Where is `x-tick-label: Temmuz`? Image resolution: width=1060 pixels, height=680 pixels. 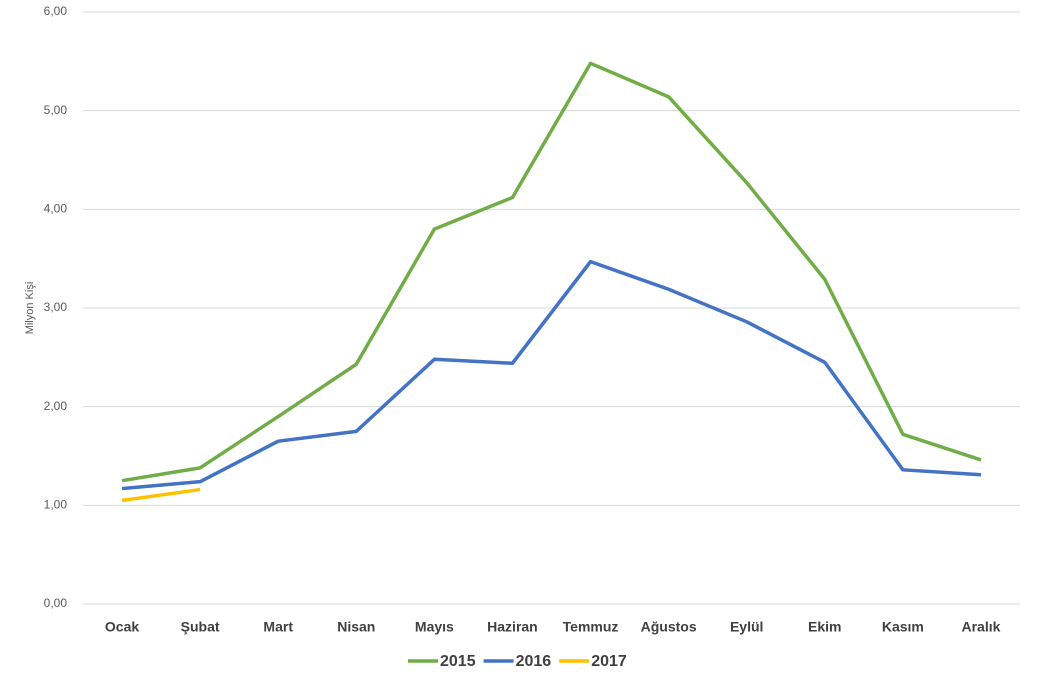 x-tick-label: Temmuz is located at coordinates (591, 627).